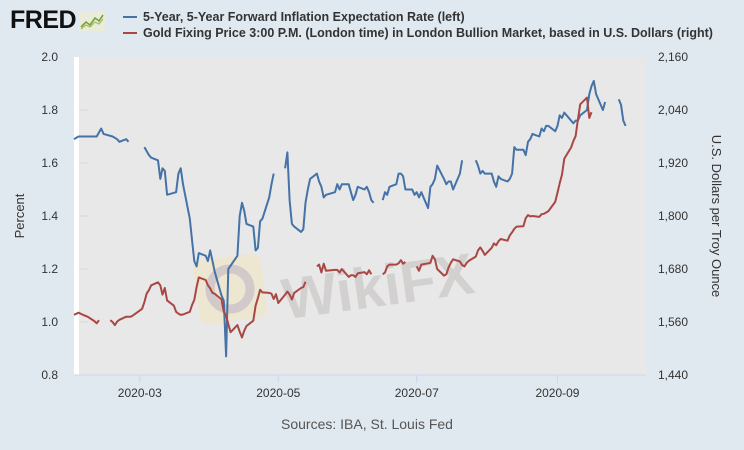 The height and width of the screenshot is (450, 744). I want to click on y-axis-left: 0.8 1.0 1.2 1.4 1.6 1.8 2.0, so click(49, 216).